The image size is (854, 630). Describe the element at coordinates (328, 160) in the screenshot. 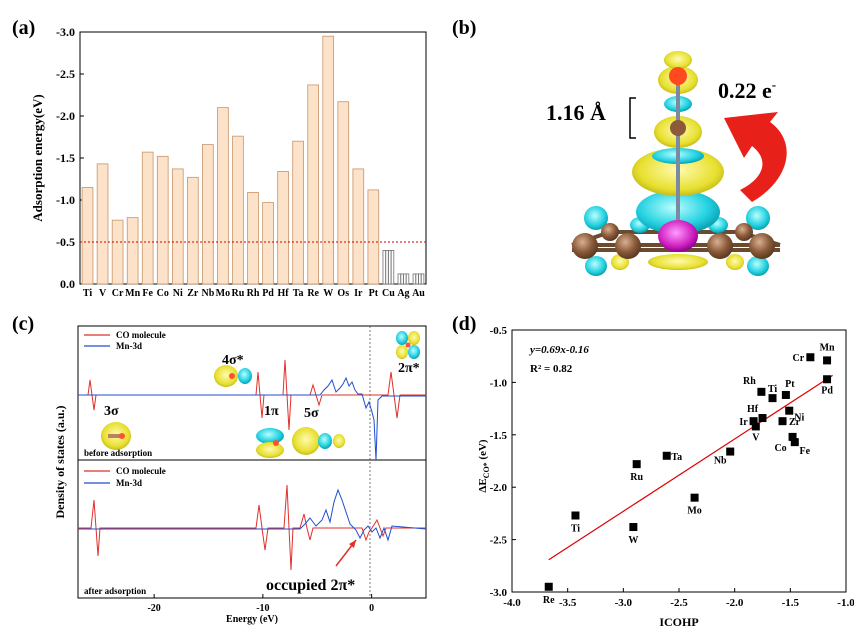

I see `bar-W` at that location.